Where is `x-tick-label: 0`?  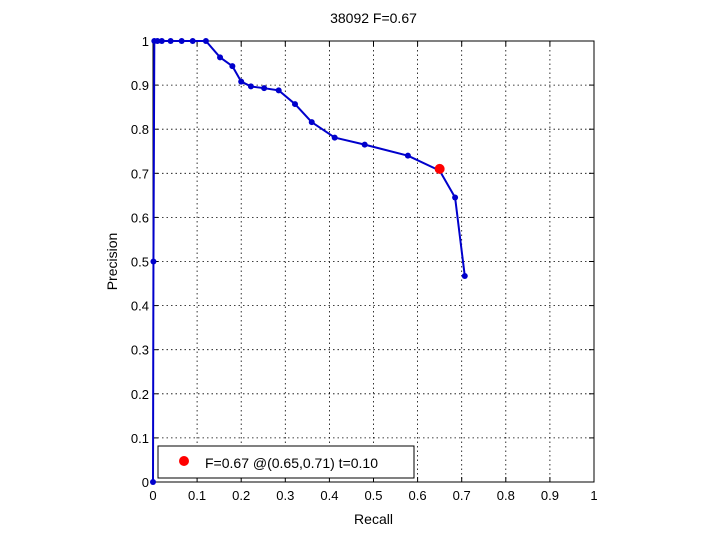
x-tick-label: 0 is located at coordinates (152, 495).